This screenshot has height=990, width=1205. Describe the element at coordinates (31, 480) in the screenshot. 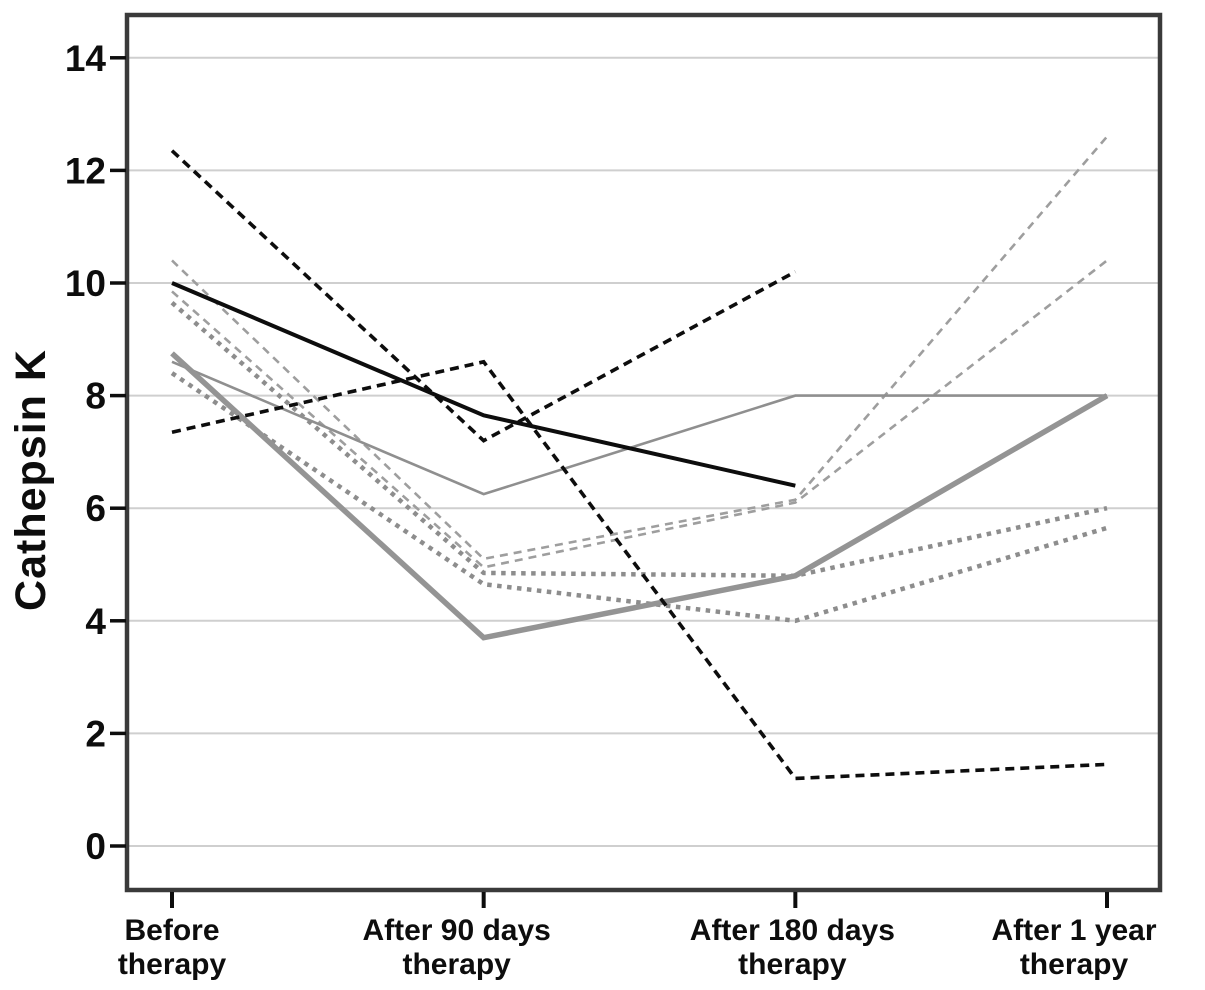

I see `y-axis-title: Cathepsin K` at that location.